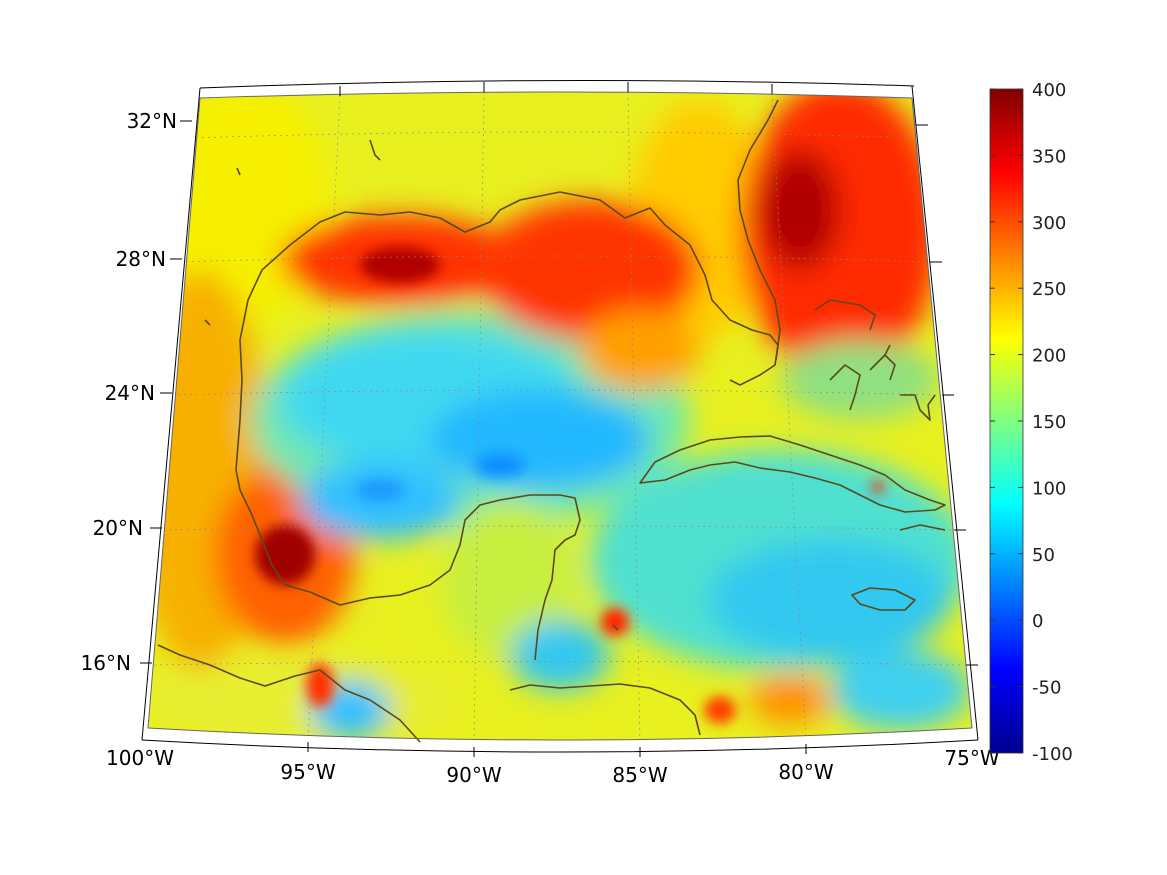 The width and height of the screenshot is (1167, 875). Describe the element at coordinates (1049, 488) in the screenshot. I see `colorbar-tick-label: 100` at that location.